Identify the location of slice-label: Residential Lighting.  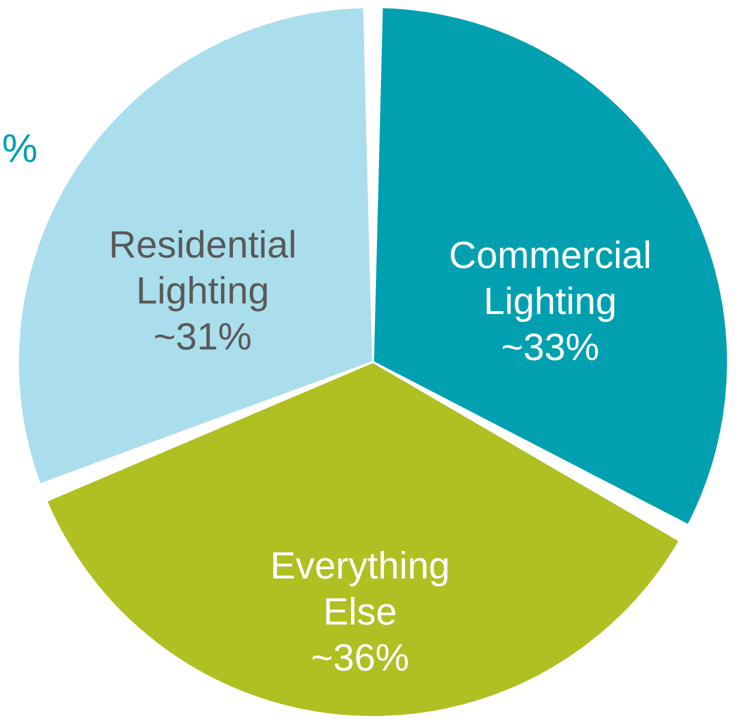
(202, 268).